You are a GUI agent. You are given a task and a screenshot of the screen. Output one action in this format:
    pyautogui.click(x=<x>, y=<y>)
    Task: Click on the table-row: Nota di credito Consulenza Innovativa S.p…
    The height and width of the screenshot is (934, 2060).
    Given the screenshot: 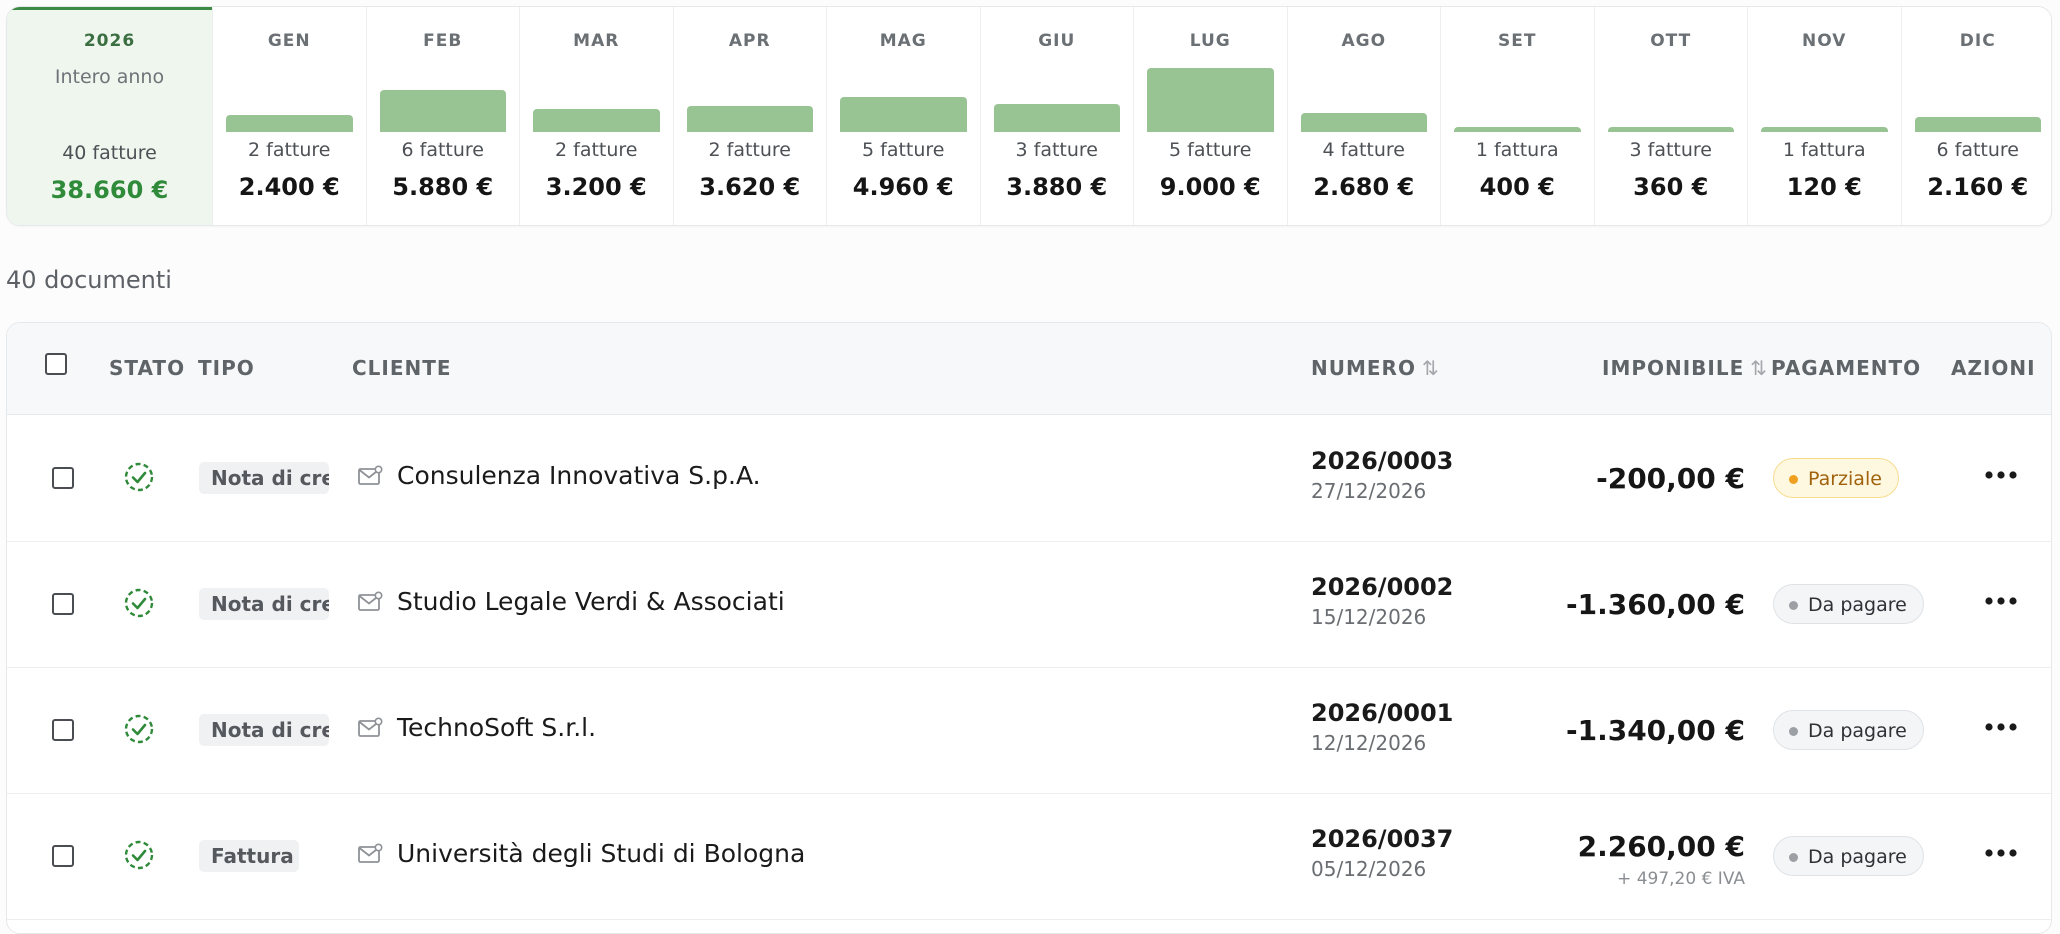 What is the action you would take?
    pyautogui.click(x=1029, y=478)
    